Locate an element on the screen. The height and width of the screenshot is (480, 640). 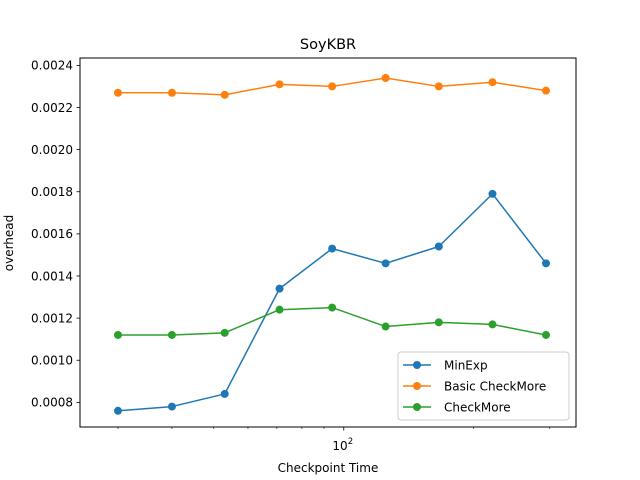
legend-item: Basic CheckMore is located at coordinates (474, 386).